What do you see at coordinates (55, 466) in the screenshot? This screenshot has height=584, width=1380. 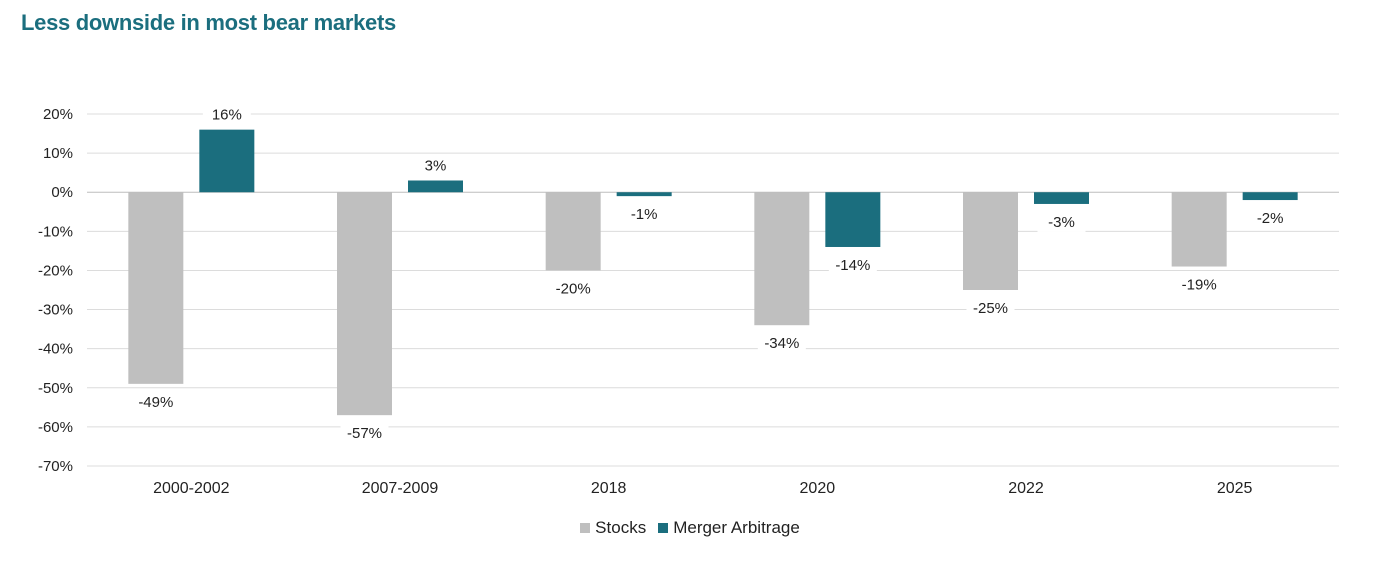 I see `y-tick-label: -70%` at bounding box center [55, 466].